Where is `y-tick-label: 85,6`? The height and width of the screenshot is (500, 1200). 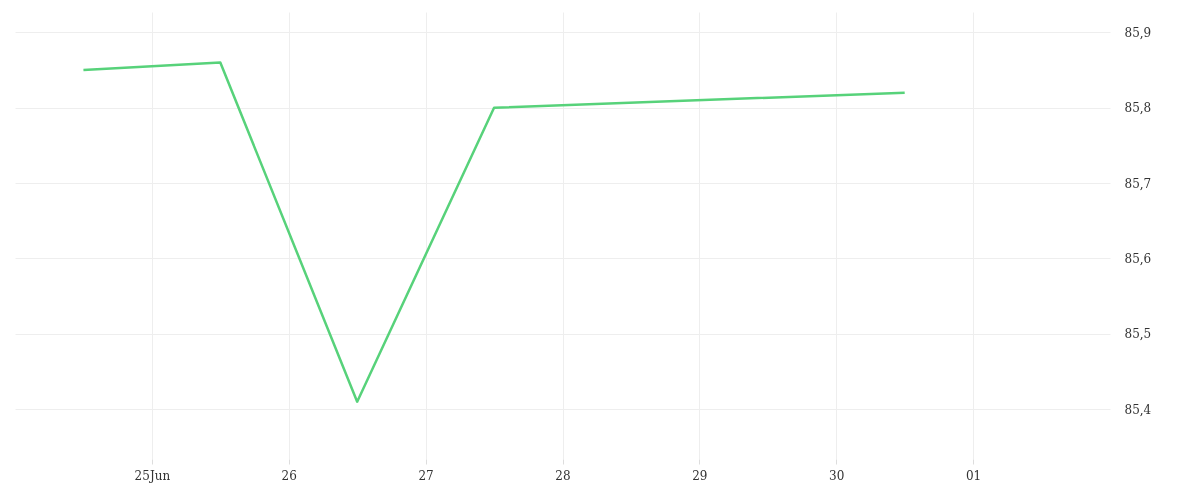
y-tick-label: 85,6 is located at coordinates (1138, 258).